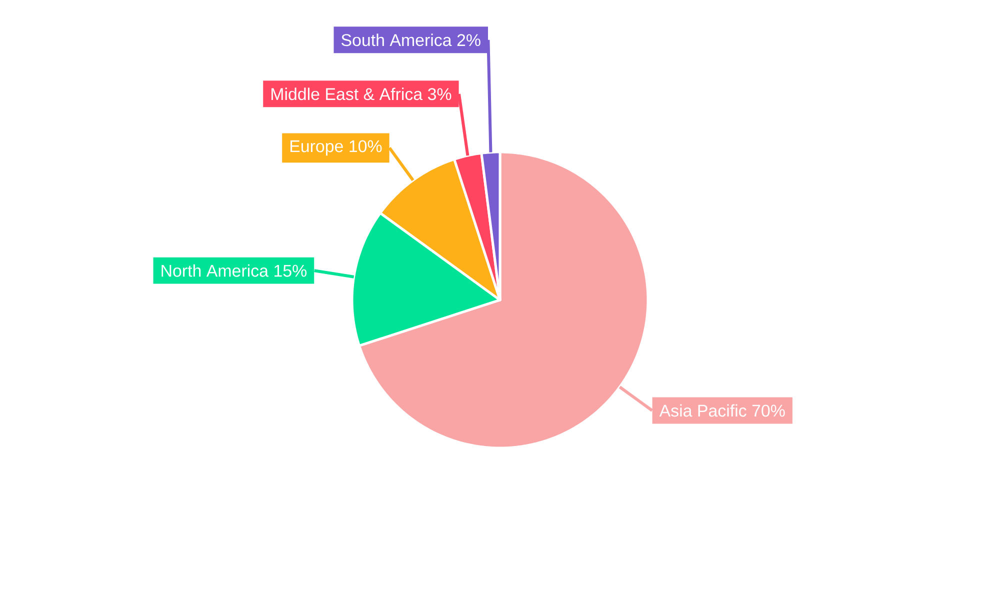 This screenshot has height=600, width=1000. Describe the element at coordinates (347, 94) in the screenshot. I see `slice-label: Middle East & Africa` at that location.